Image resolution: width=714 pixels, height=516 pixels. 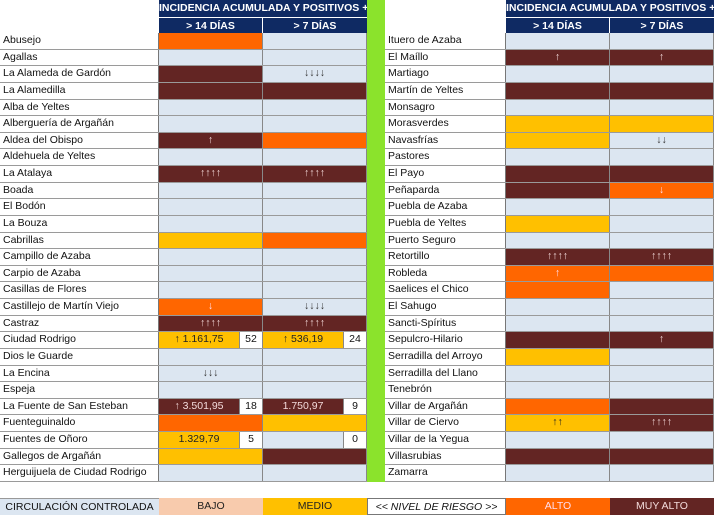 I want to click on municipality-name: Castraz, so click(x=79, y=323).